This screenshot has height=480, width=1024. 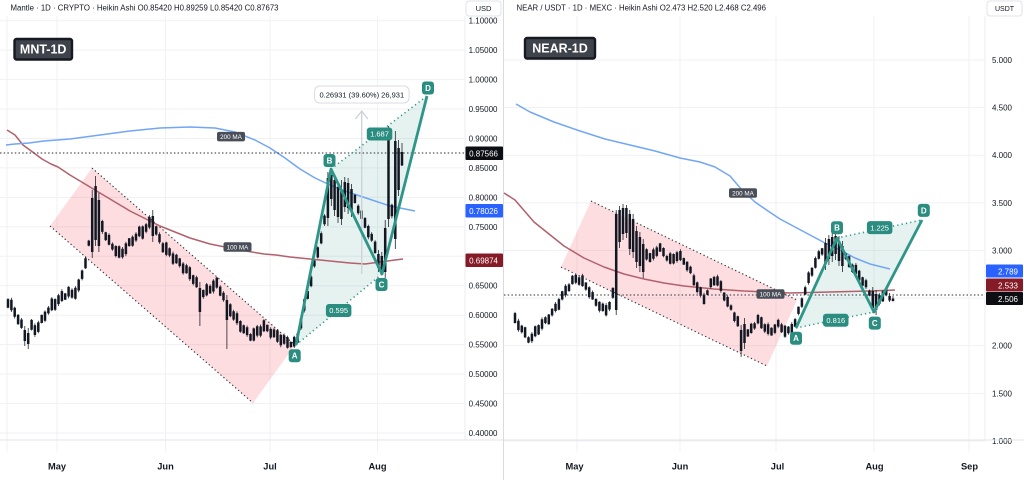 What do you see at coordinates (1008, 286) in the screenshot?
I see `svg-text: 2.533` at bounding box center [1008, 286].